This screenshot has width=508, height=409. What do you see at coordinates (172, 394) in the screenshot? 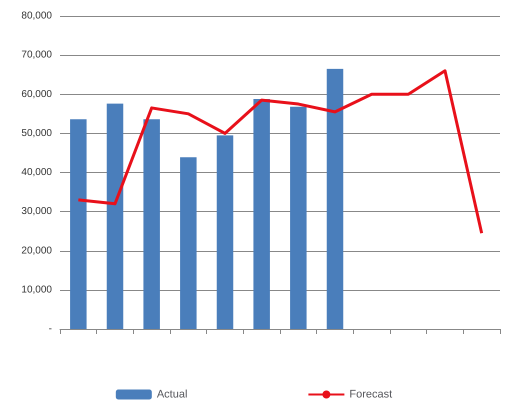
I see `legend-label: Actual` at bounding box center [172, 394].